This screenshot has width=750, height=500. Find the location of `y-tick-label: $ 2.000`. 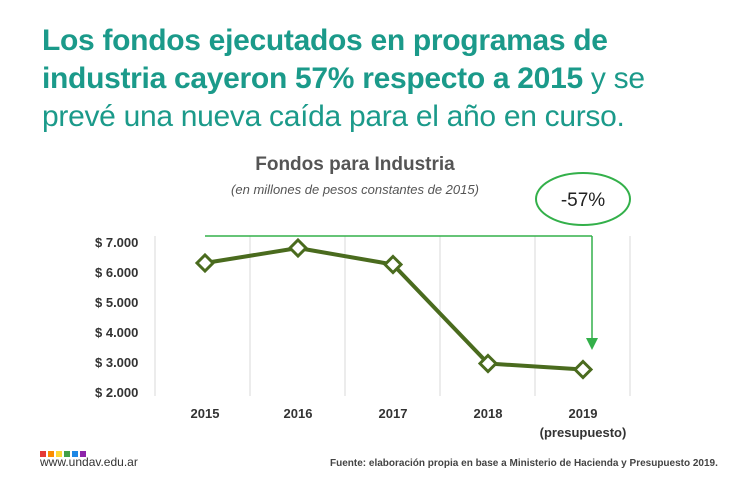

y-tick-label: $ 2.000 is located at coordinates (116, 392).